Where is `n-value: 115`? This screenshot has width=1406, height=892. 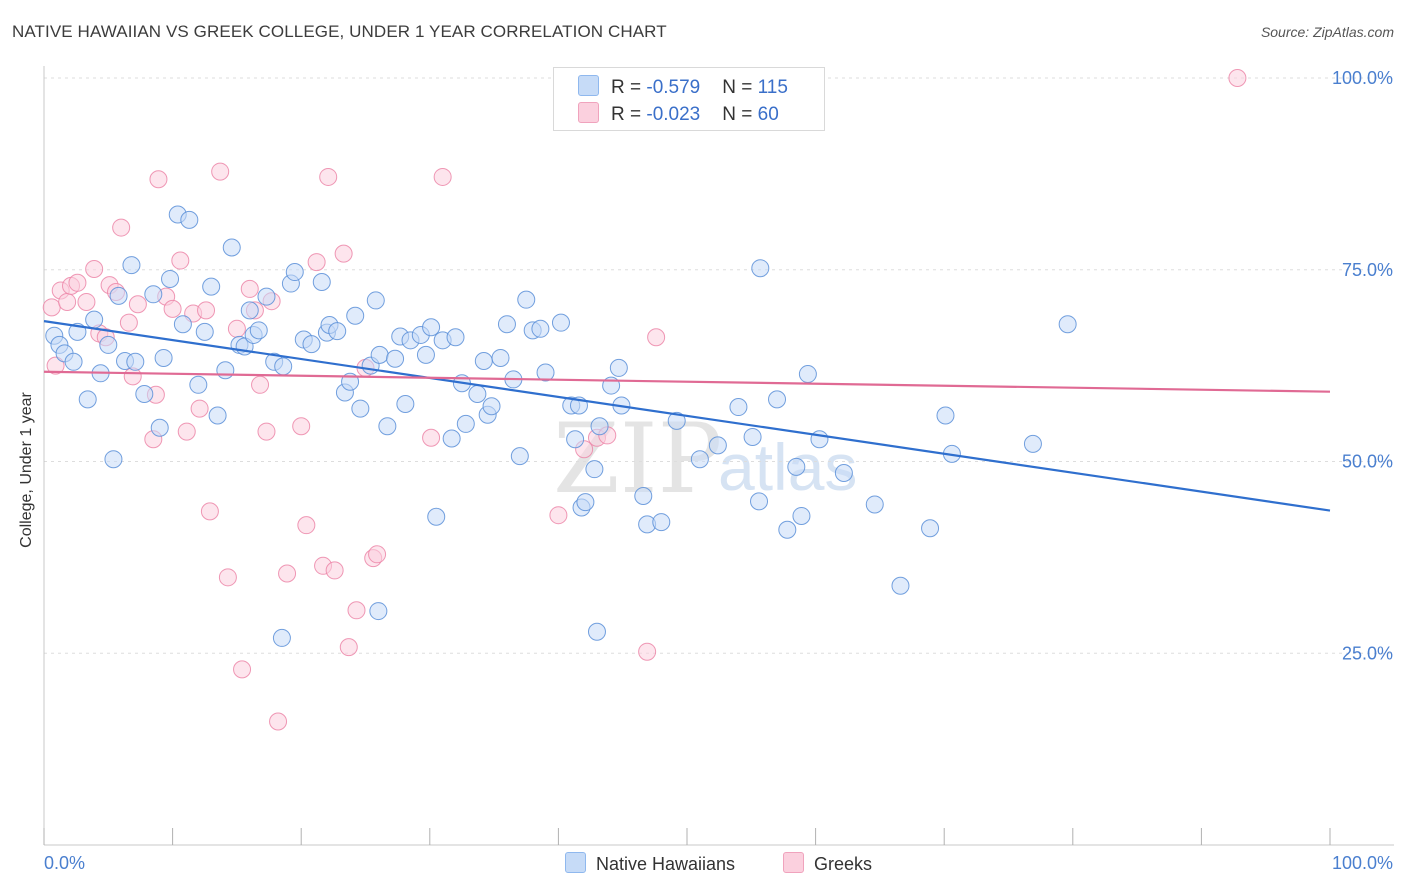 n-value: 115 is located at coordinates (772, 87).